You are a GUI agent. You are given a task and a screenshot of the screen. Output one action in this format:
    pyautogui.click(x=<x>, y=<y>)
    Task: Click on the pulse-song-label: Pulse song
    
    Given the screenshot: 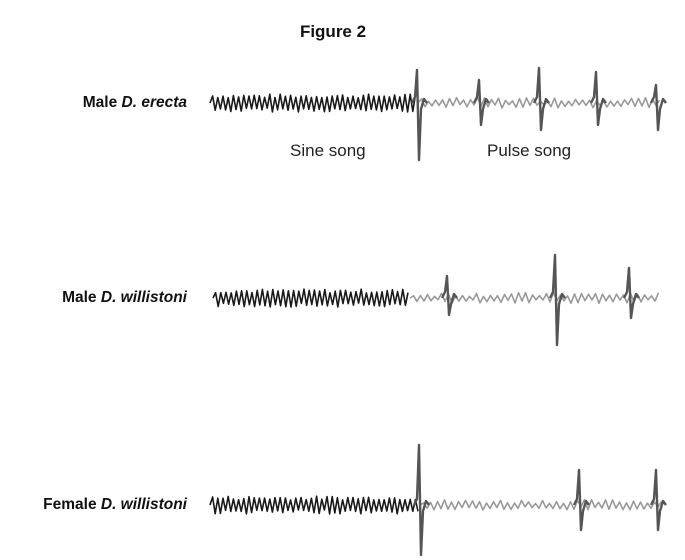 What is the action you would take?
    pyautogui.click(x=529, y=150)
    